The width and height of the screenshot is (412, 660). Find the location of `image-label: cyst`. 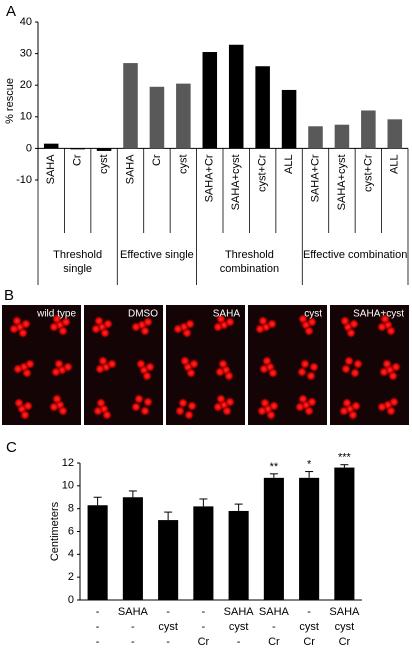

image-label: cyst is located at coordinates (313, 314).